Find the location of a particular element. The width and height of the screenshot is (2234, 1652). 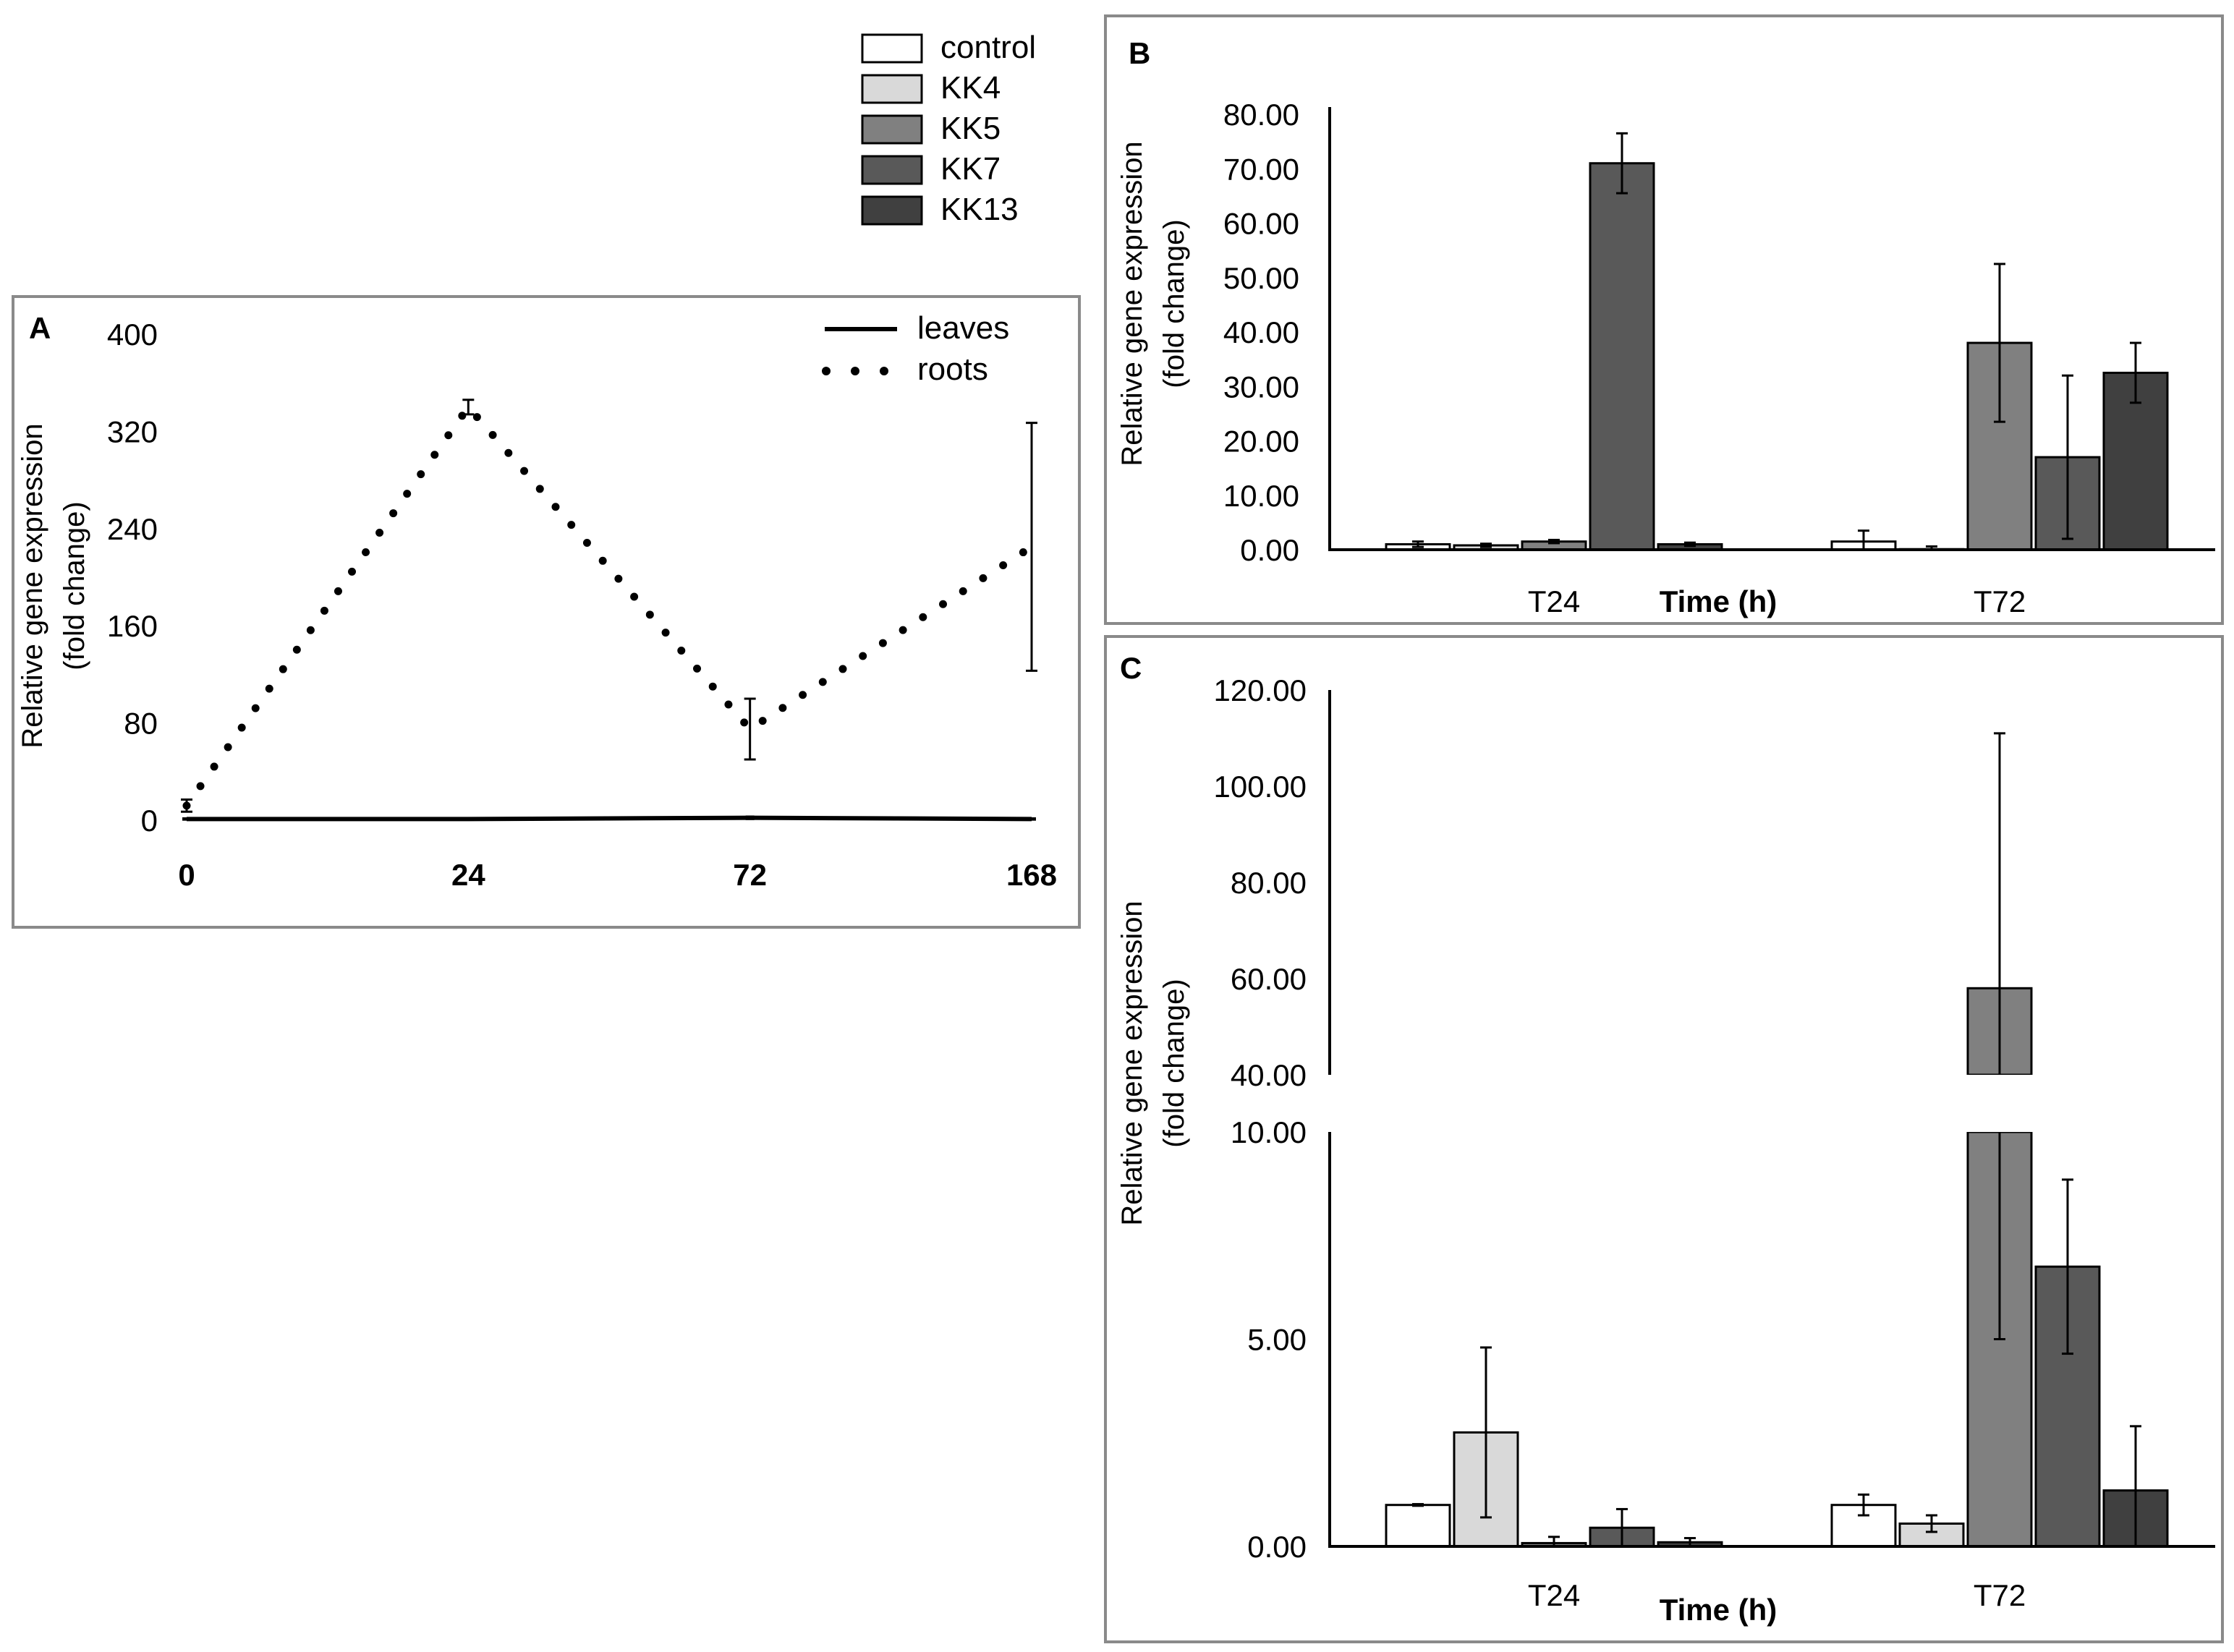

legend-item-control: control is located at coordinates (949, 47).